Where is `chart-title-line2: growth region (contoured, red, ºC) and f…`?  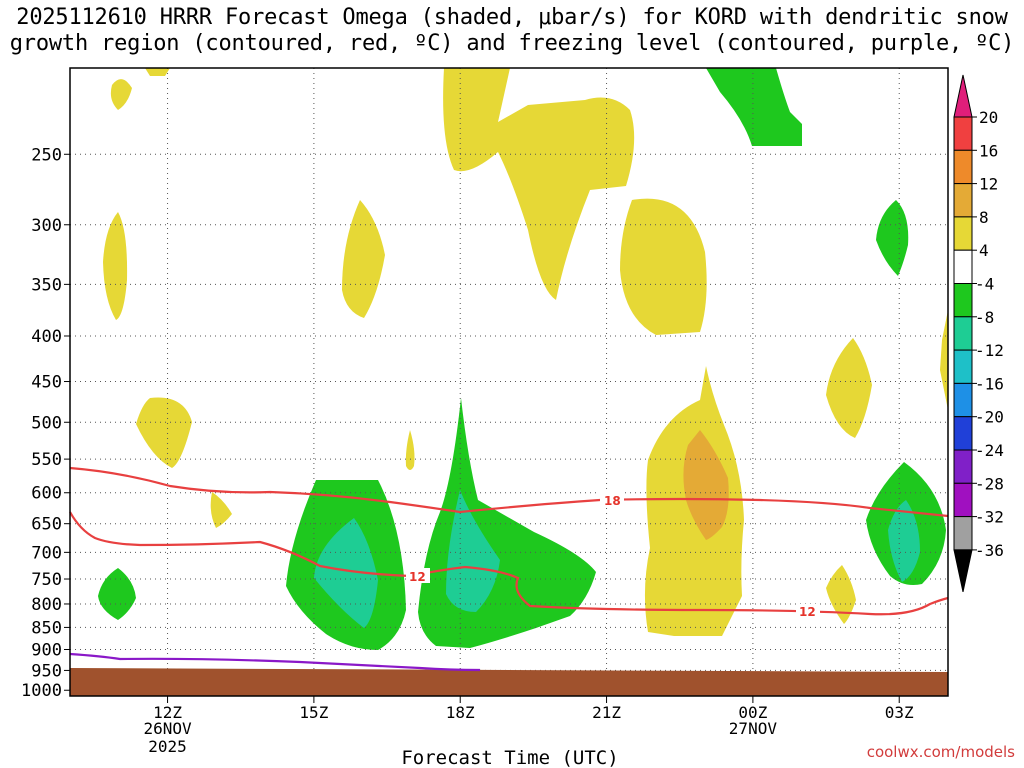
chart-title-line2: growth region (contoured, red, ºC) and f… is located at coordinates (512, 43).